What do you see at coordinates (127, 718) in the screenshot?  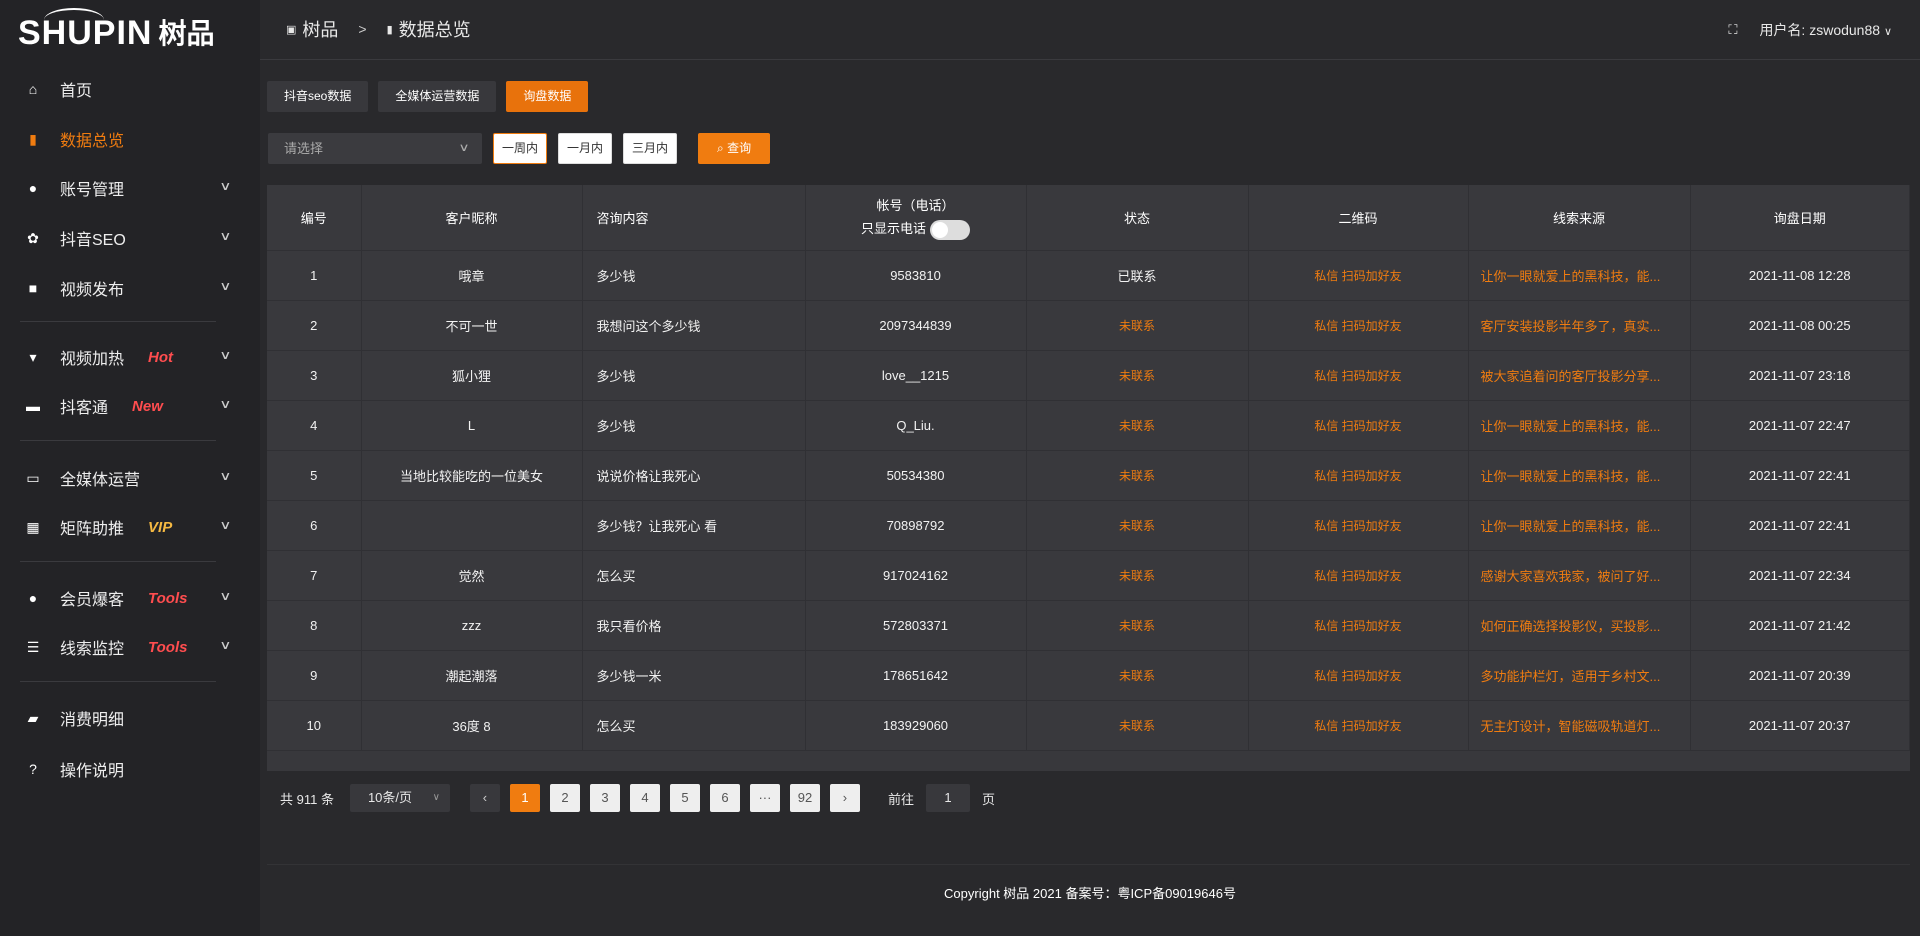 I see `sidebar-item-11: ▰ 消费明细` at bounding box center [127, 718].